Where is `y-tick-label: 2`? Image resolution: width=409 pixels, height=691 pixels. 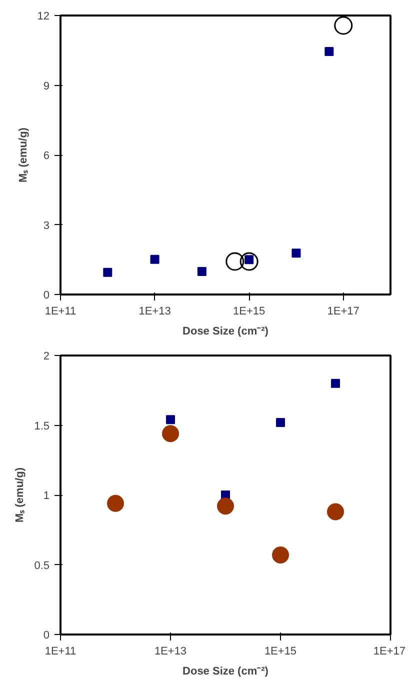 y-tick-label: 2 is located at coordinates (46, 356).